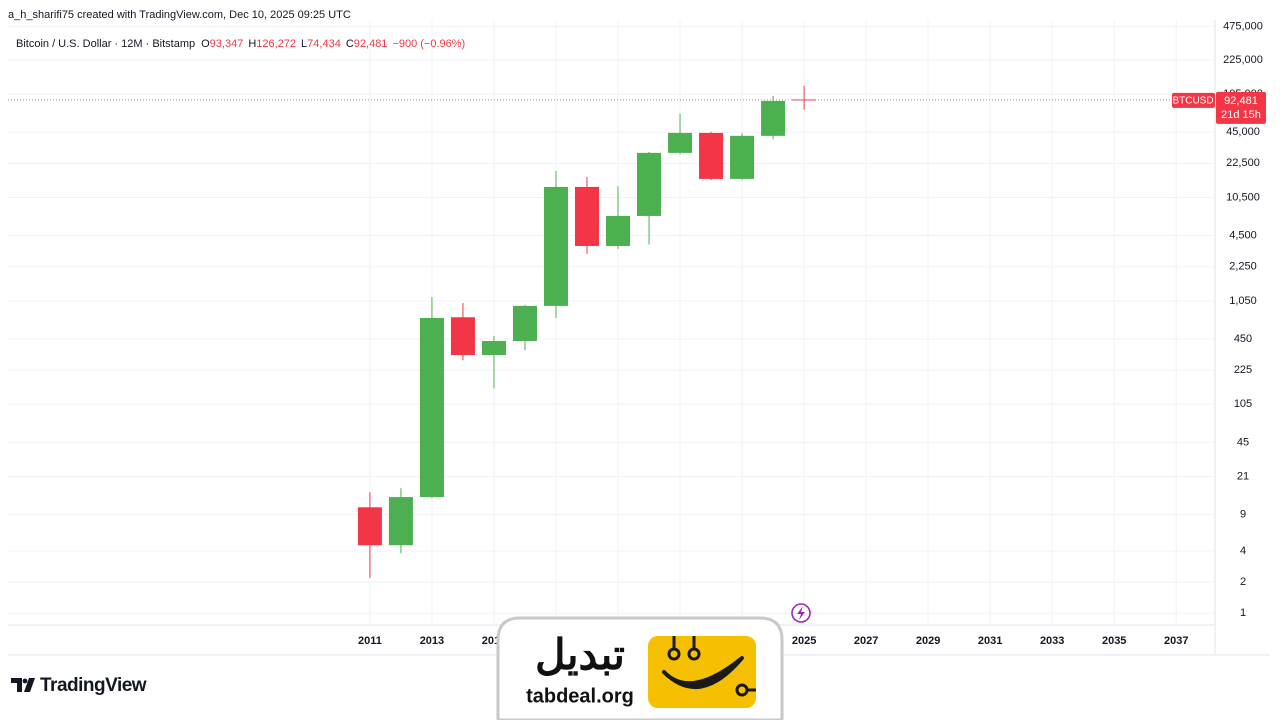 This screenshot has height=720, width=1280. What do you see at coordinates (1243, 515) in the screenshot?
I see `y-tick-label: 9` at bounding box center [1243, 515].